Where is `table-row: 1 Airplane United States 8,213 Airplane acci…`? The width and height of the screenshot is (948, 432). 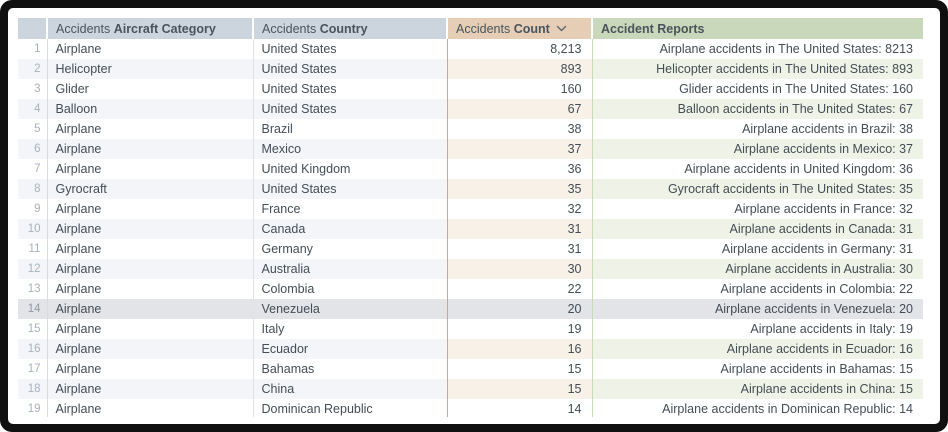
table-row: 1 Airplane United States 8,213 Airplane acci… is located at coordinates (470, 49).